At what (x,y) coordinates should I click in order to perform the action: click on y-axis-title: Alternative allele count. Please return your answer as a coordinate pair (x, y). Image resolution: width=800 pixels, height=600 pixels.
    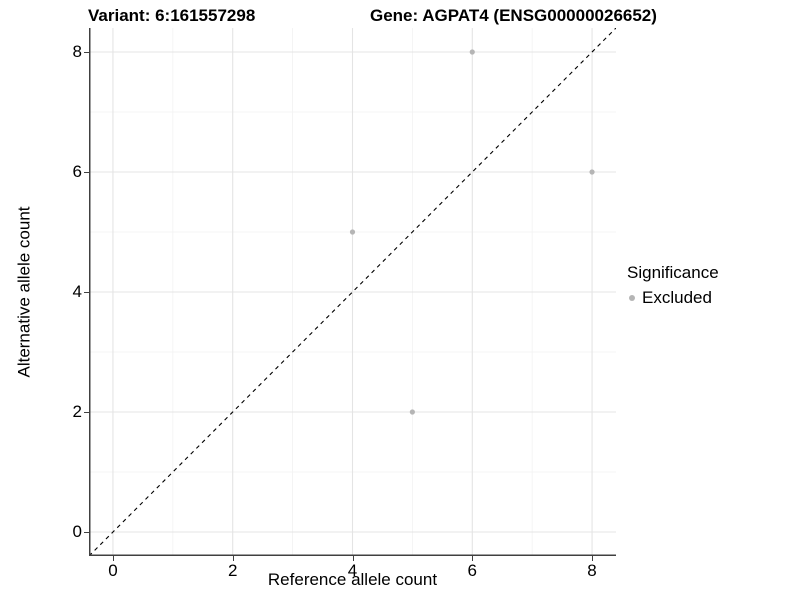
    Looking at the image, I should click on (25, 292).